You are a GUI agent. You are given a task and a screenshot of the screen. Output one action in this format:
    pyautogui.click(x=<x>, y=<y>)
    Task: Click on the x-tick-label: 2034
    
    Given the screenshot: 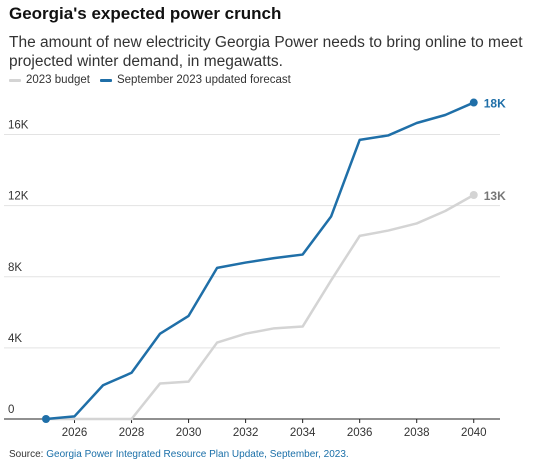 What is the action you would take?
    pyautogui.click(x=303, y=433)
    